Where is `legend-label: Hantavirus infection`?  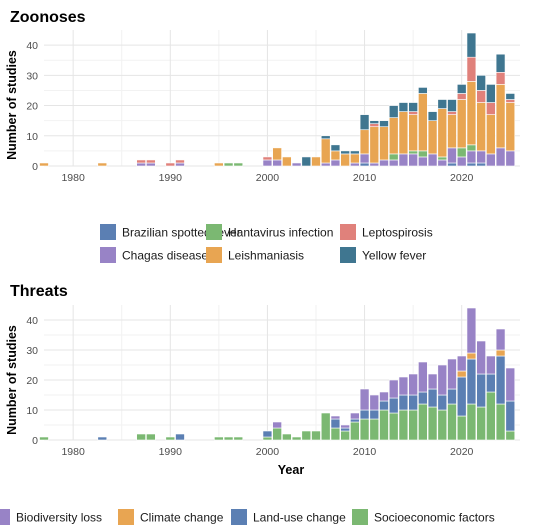
legend-label: Hantavirus infection is located at coordinates (280, 233).